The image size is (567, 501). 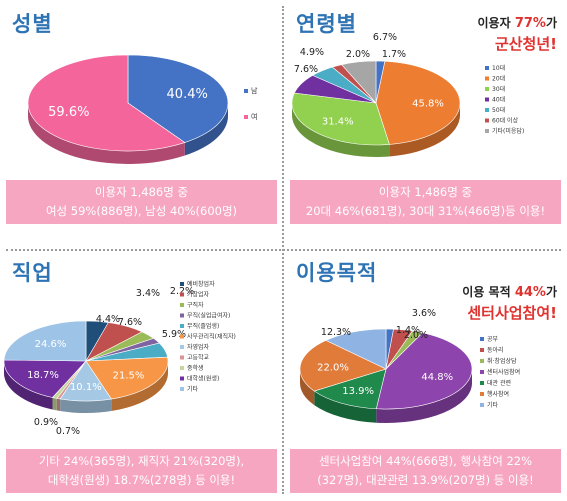 What do you see at coordinates (211, 337) in the screenshot?
I see `legend-label-사무관리직-재직자: 사무관리직(재직자)` at bounding box center [211, 337].